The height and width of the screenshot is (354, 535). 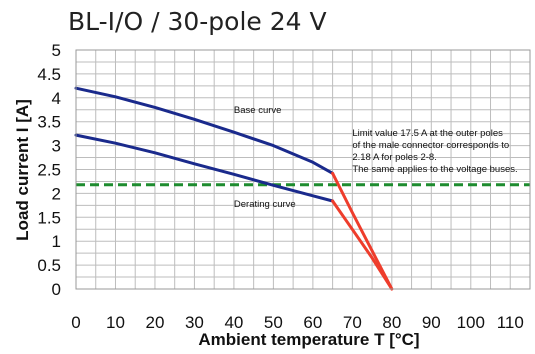 What do you see at coordinates (430, 145) in the screenshot?
I see `annotation-text: of the male connector corresponds to` at bounding box center [430, 145].